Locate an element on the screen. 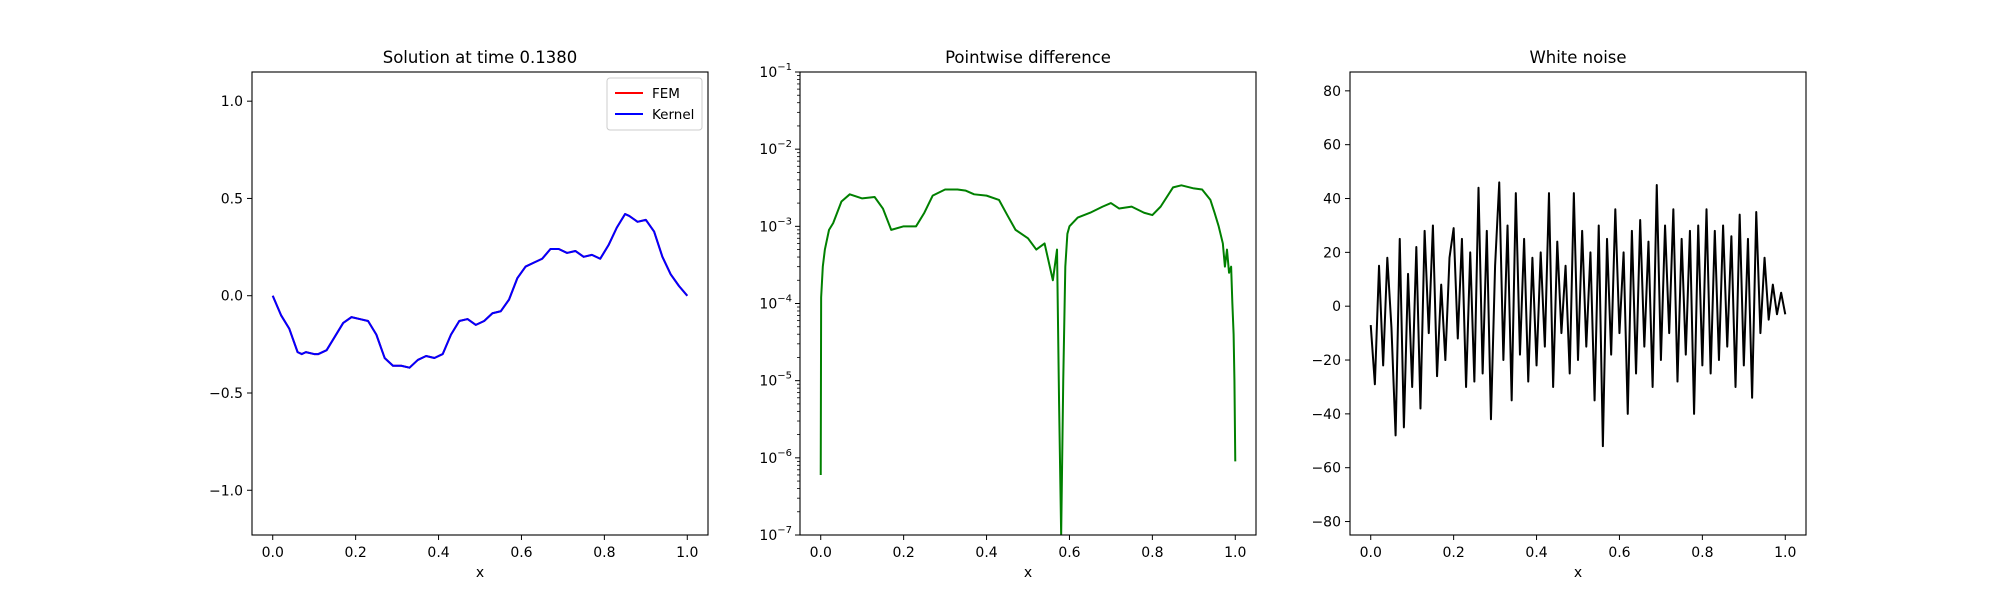  white-noise-series-group is located at coordinates (1578, 314).